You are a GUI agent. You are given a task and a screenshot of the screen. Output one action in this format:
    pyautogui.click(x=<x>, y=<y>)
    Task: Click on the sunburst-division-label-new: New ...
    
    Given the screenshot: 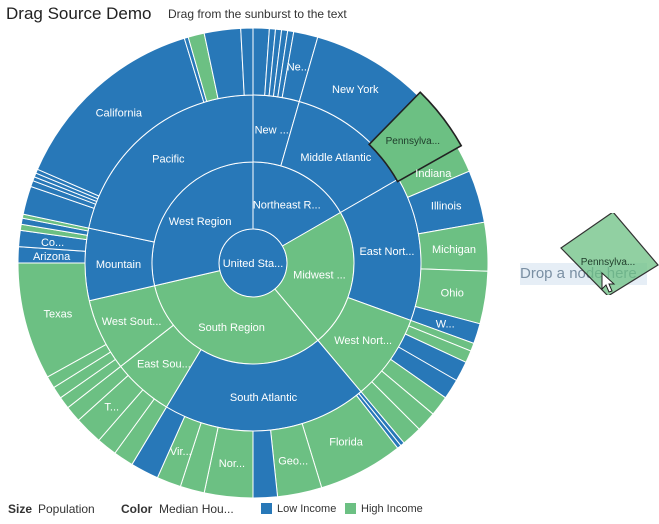 What is the action you would take?
    pyautogui.click(x=272, y=131)
    